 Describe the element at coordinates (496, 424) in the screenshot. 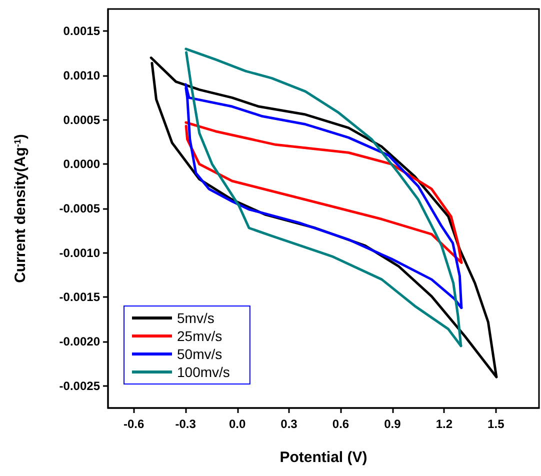

I see `x-tick-label: 1.5` at that location.